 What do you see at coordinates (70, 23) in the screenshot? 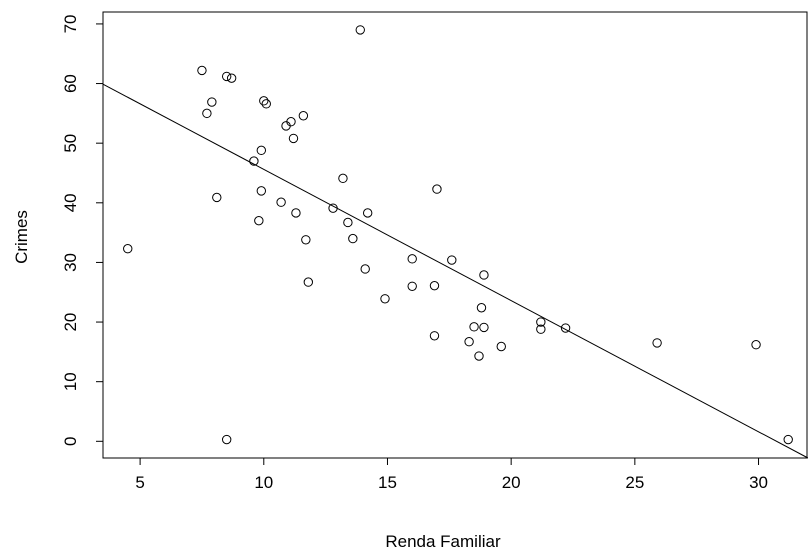
I see `y-tick-label: 70` at bounding box center [70, 23].